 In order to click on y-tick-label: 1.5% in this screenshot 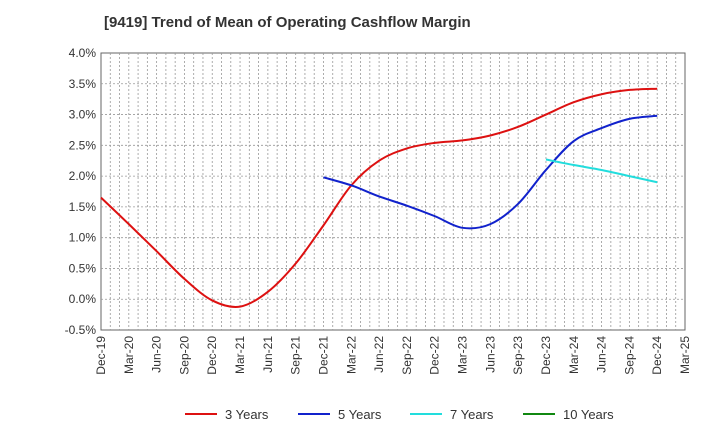, I will do `click(83, 207)`.